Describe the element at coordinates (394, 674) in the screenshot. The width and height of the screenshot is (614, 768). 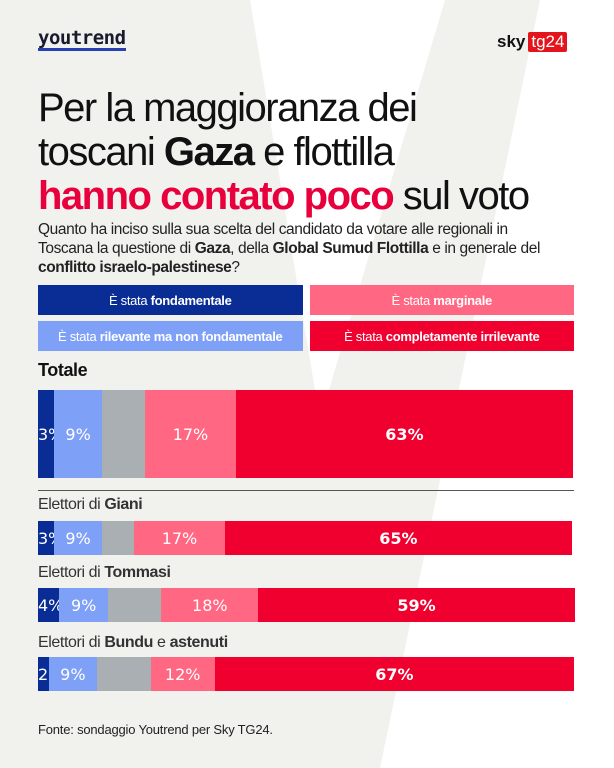
I see `bar-segment: 67%` at that location.